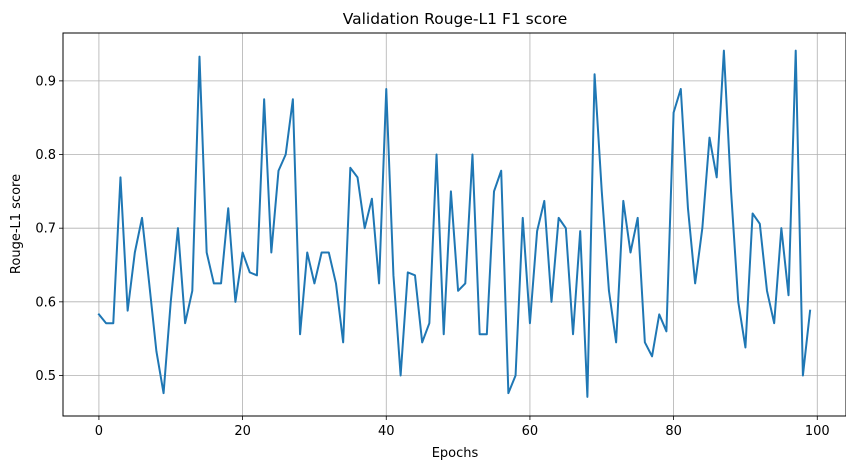 The height and width of the screenshot is (470, 846). I want to click on y-tick-label: 0.6, so click(45, 302).